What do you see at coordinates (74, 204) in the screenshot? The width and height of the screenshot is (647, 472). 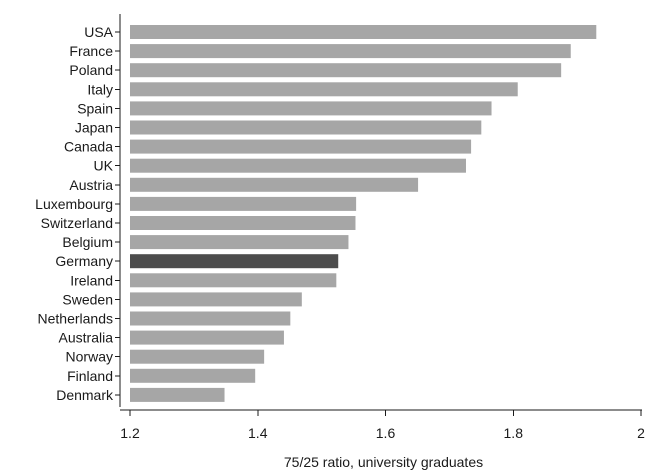 I see `y-tick-label: Luxembourg` at bounding box center [74, 204].